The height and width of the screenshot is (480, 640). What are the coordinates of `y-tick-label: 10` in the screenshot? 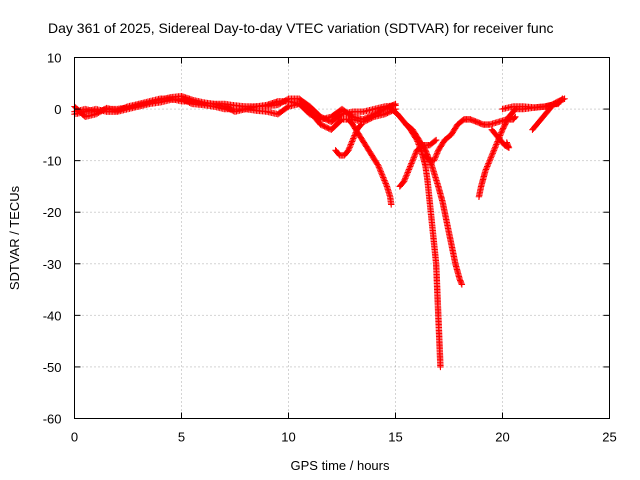 It's located at (54, 58).